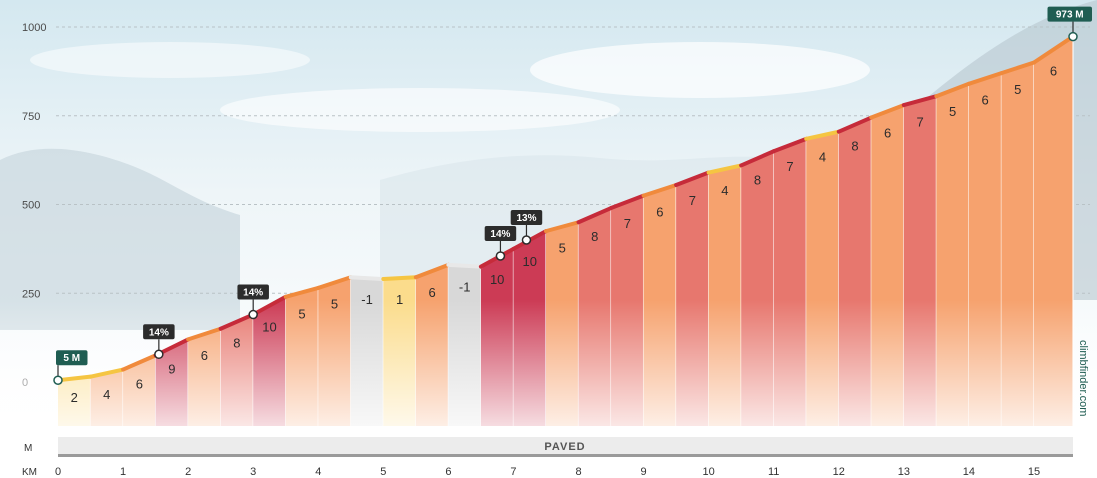 The width and height of the screenshot is (1097, 478). I want to click on x-axis-unit: KM, so click(29, 472).